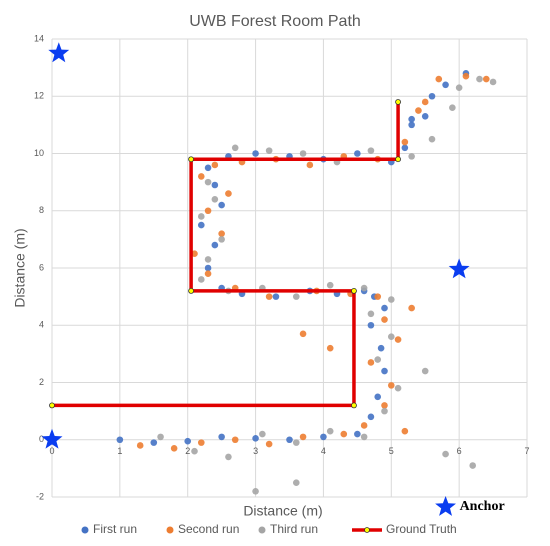  I want to click on y-tick-label: -2, so click(40, 496).